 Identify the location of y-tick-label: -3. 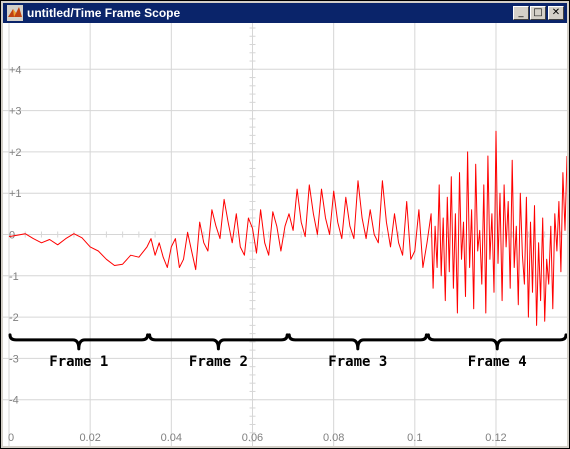
(14, 359).